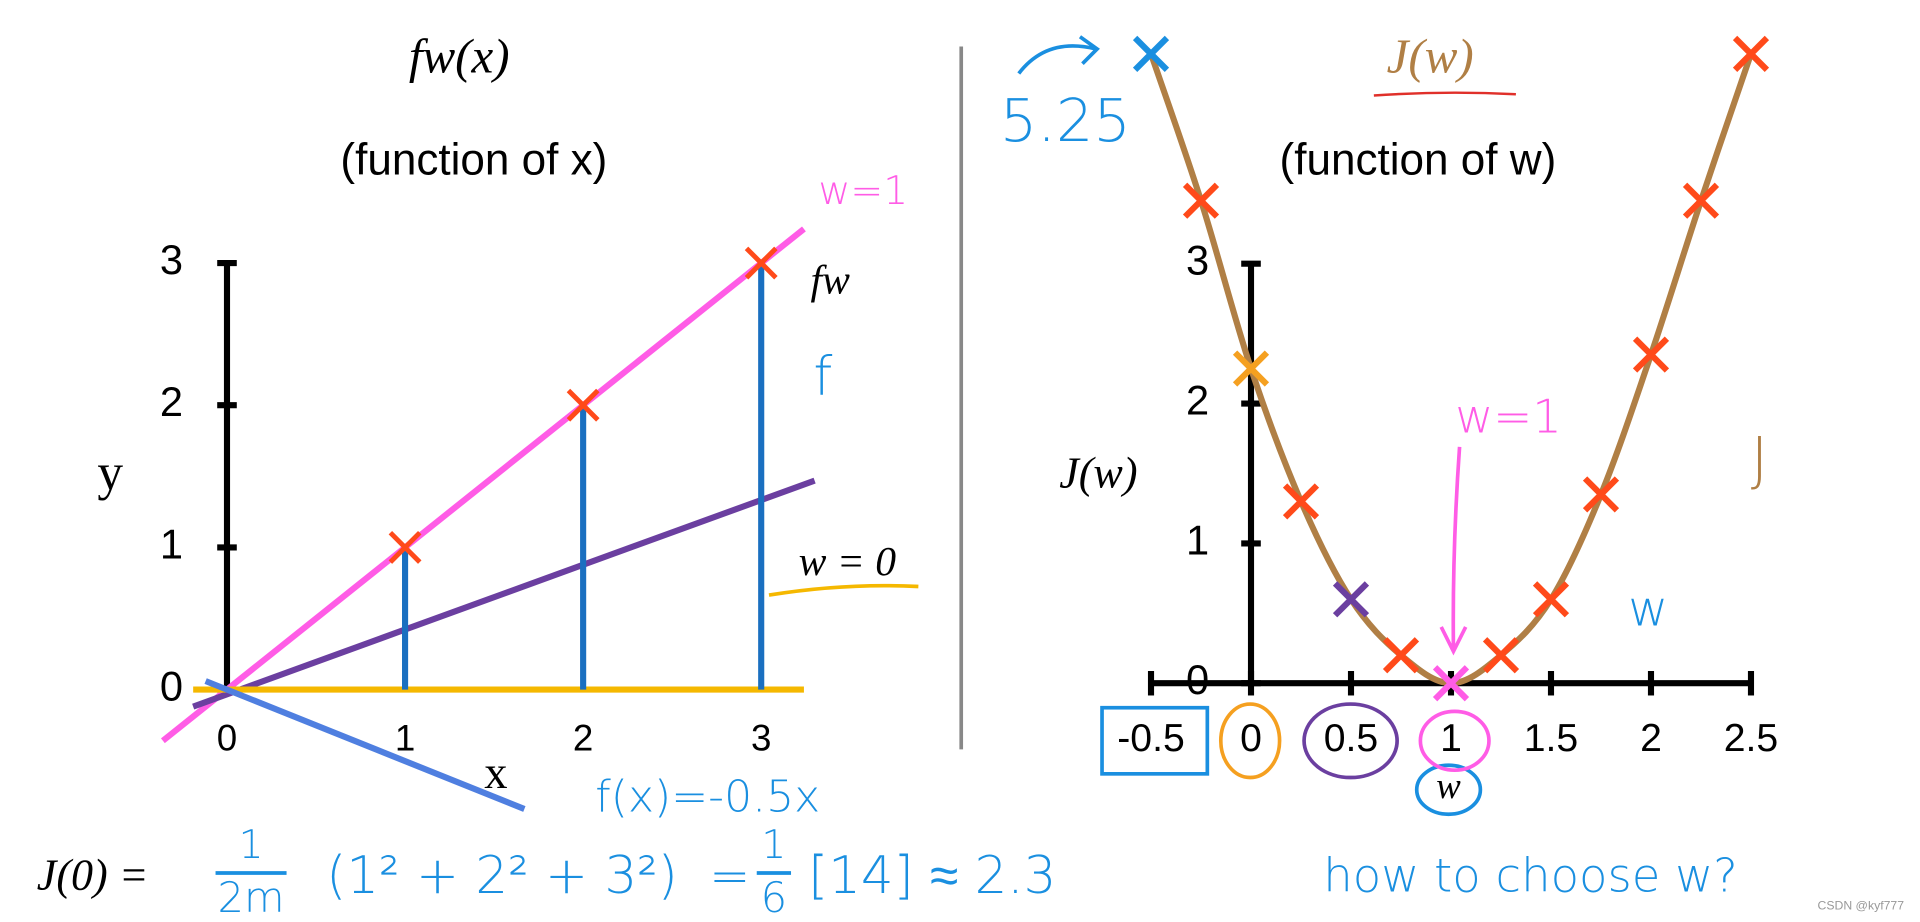  Describe the element at coordinates (761, 737) in the screenshot. I see `x-tick-label: 3` at that location.